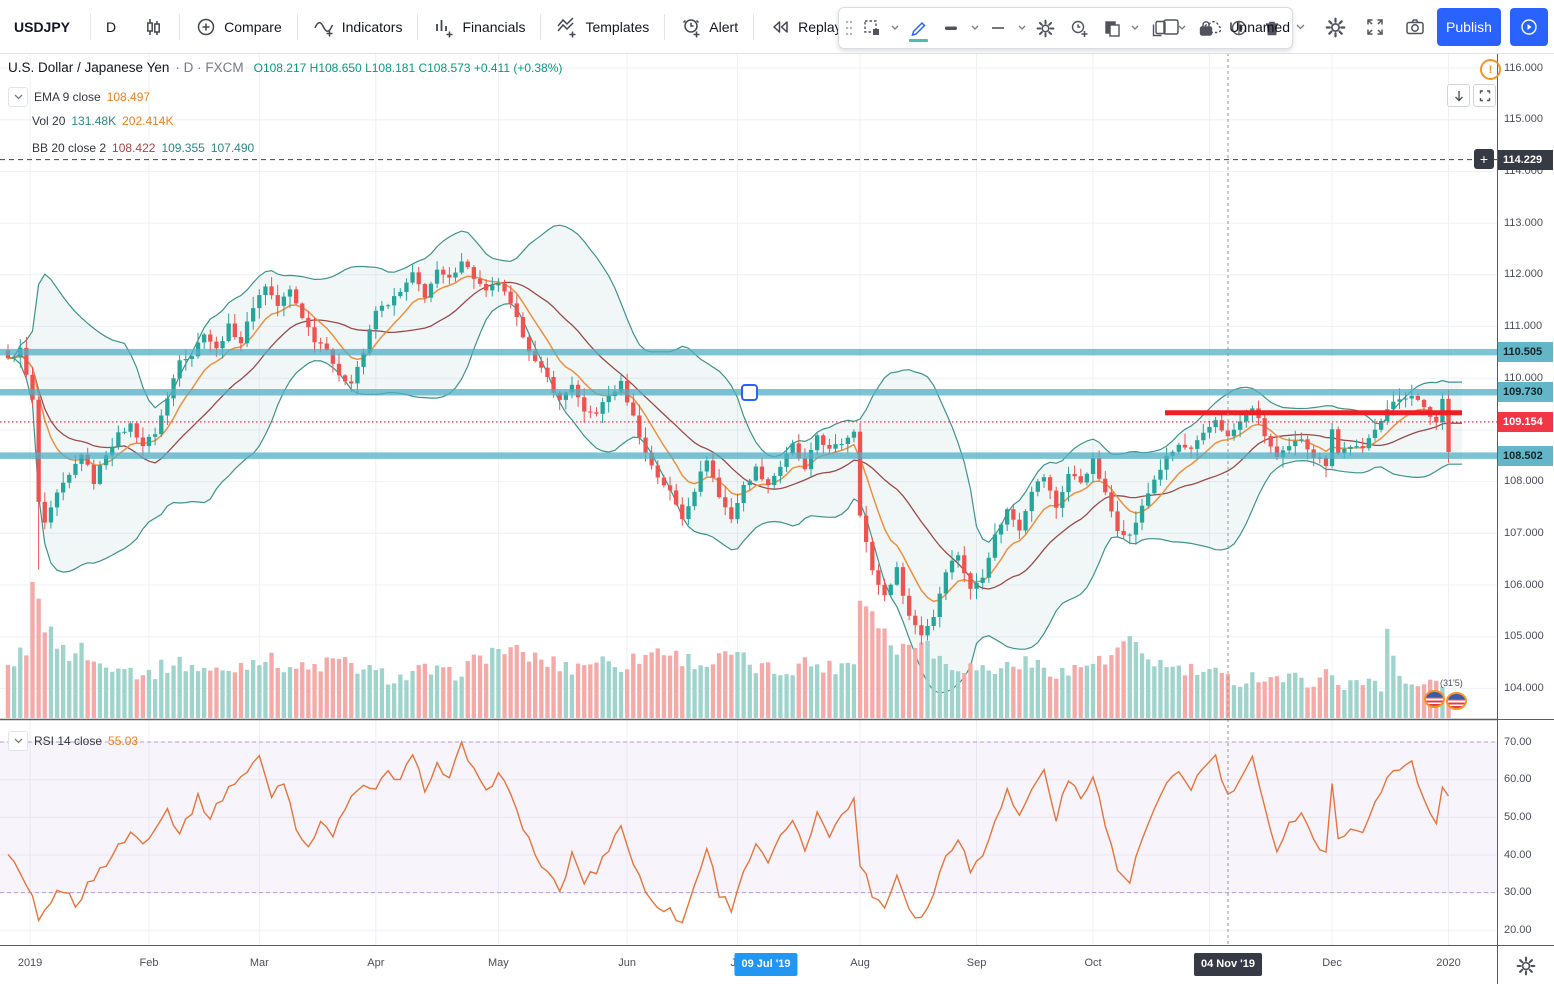 Image resolution: width=1554 pixels, height=984 pixels. Describe the element at coordinates (358, 27) in the screenshot. I see `indicators-button: Indicators` at that location.